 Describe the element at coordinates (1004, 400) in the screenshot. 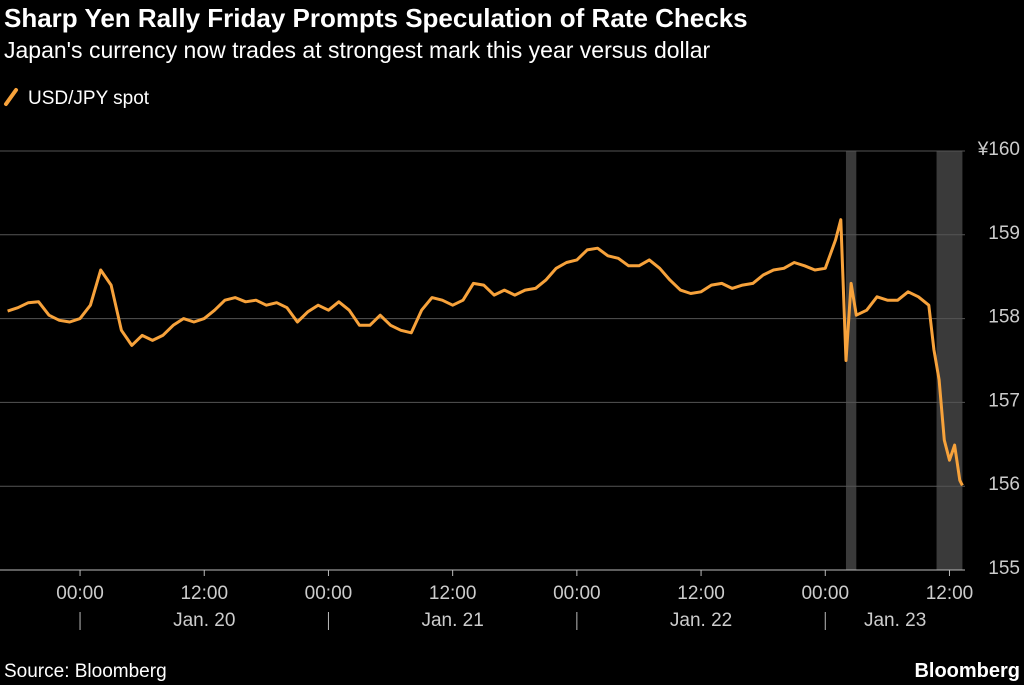

I see `y-tick-label: 157` at that location.